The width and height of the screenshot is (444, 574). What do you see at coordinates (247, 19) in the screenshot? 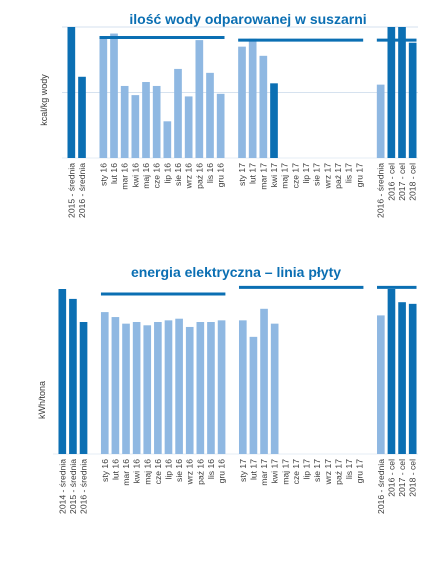
I see `chart-title: ilość wody odparowanej w suszarni` at bounding box center [247, 19].